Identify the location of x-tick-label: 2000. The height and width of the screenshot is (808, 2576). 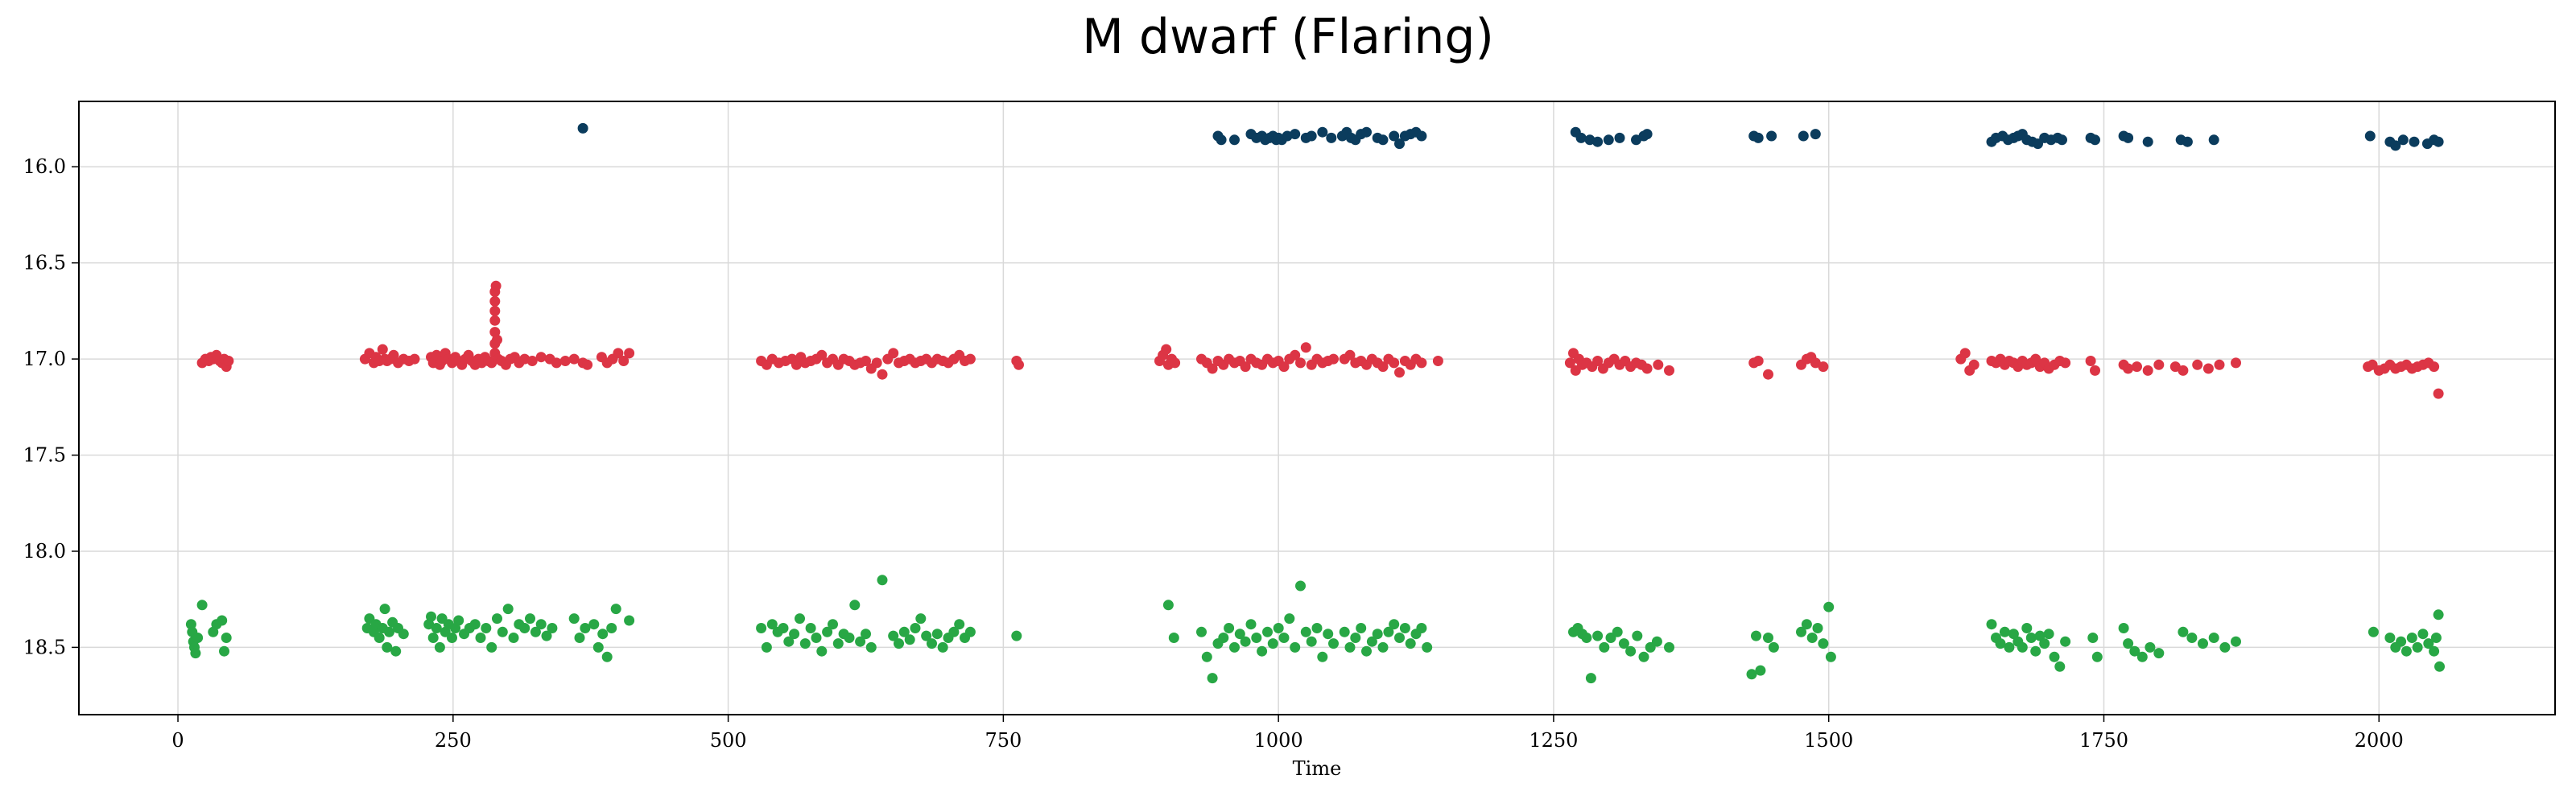
(2379, 740).